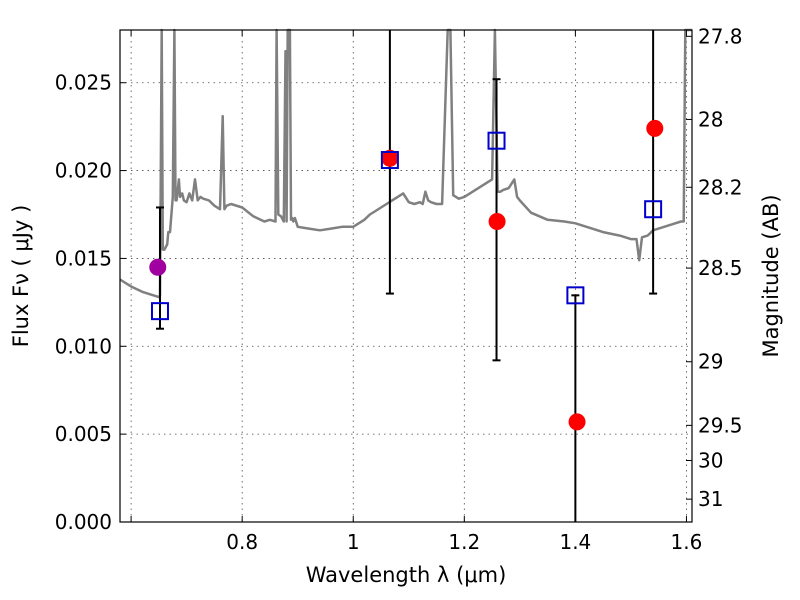 This screenshot has width=800, height=600. What do you see at coordinates (687, 542) in the screenshot?
I see `x-tick-label: 1.6` at bounding box center [687, 542].